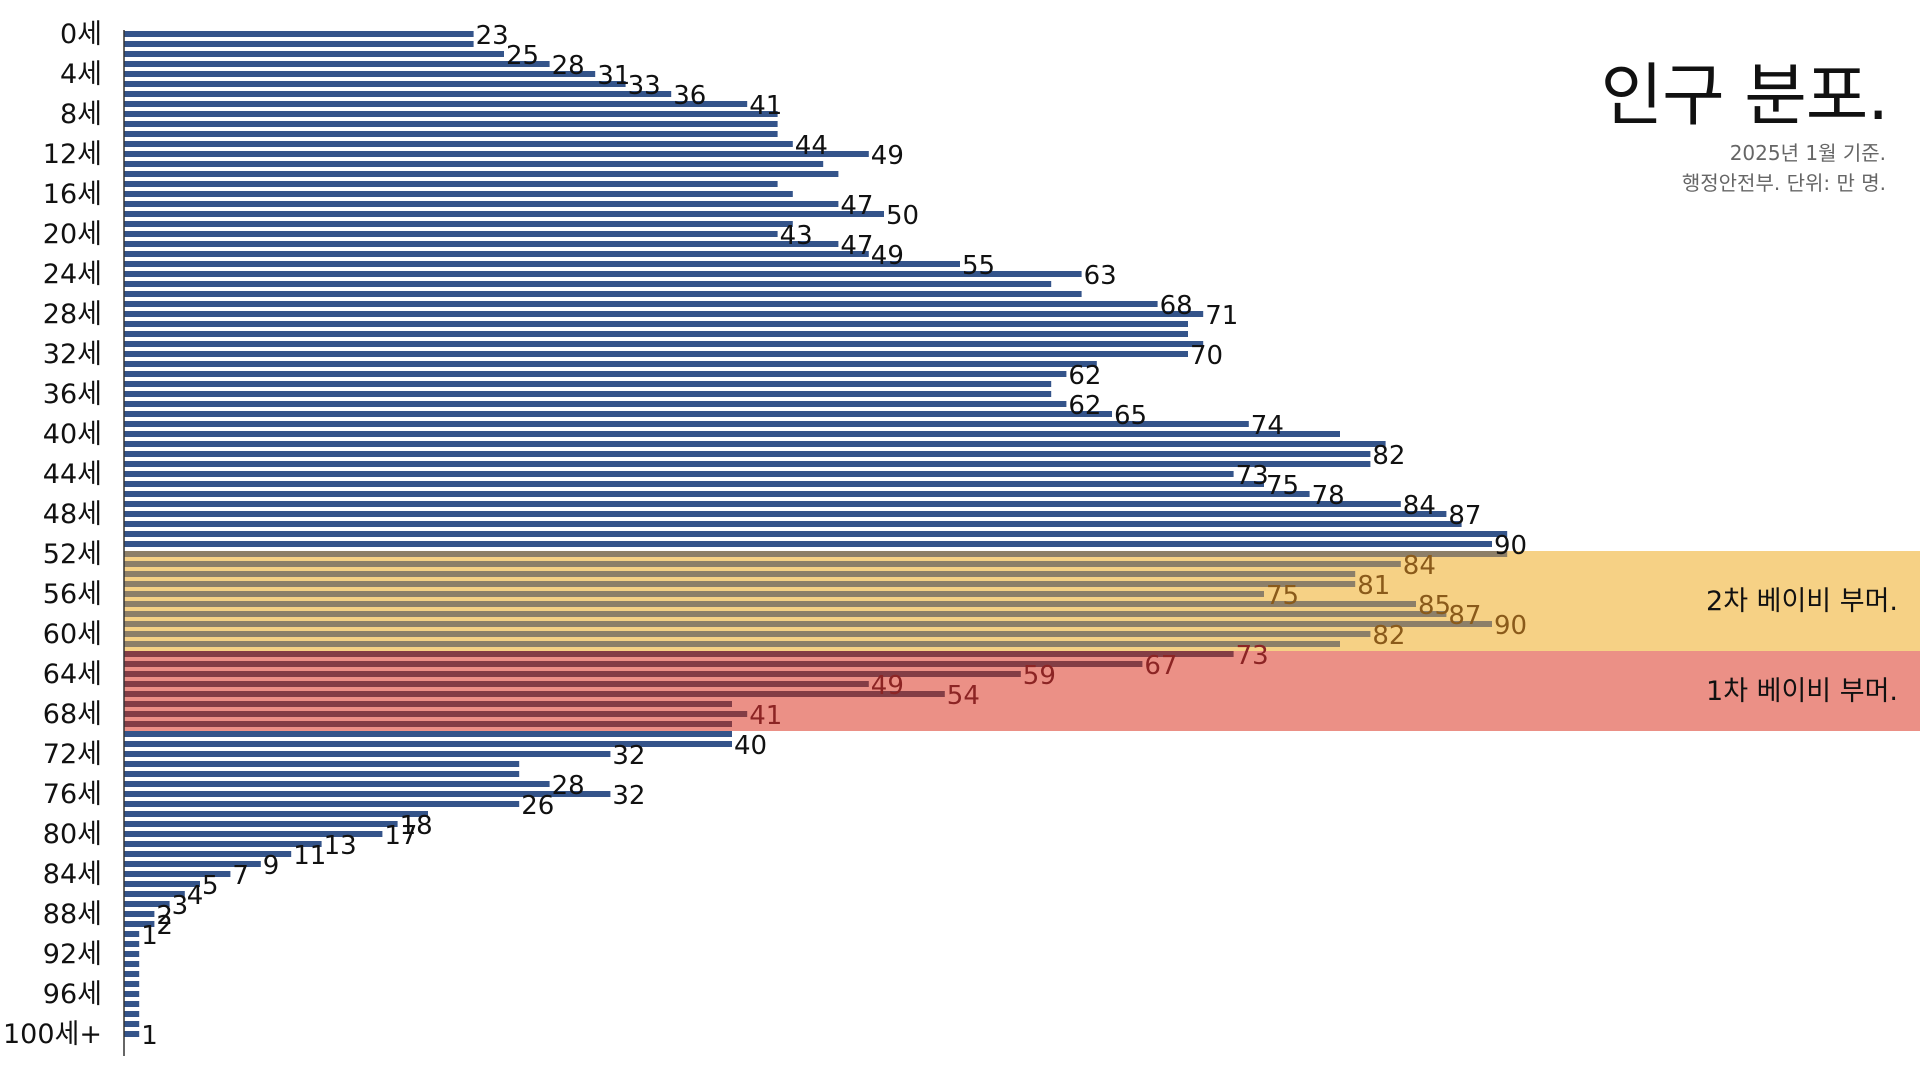 The width and height of the screenshot is (1920, 1080). I want to click on bar-59세, so click(808, 624).